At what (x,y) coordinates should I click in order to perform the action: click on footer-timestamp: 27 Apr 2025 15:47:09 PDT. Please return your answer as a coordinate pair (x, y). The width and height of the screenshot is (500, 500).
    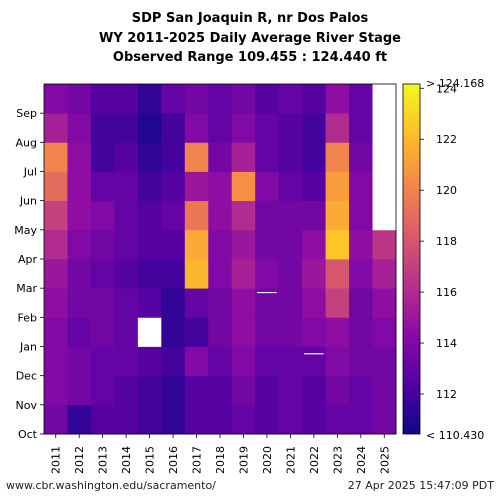
    Looking at the image, I should click on (420, 485).